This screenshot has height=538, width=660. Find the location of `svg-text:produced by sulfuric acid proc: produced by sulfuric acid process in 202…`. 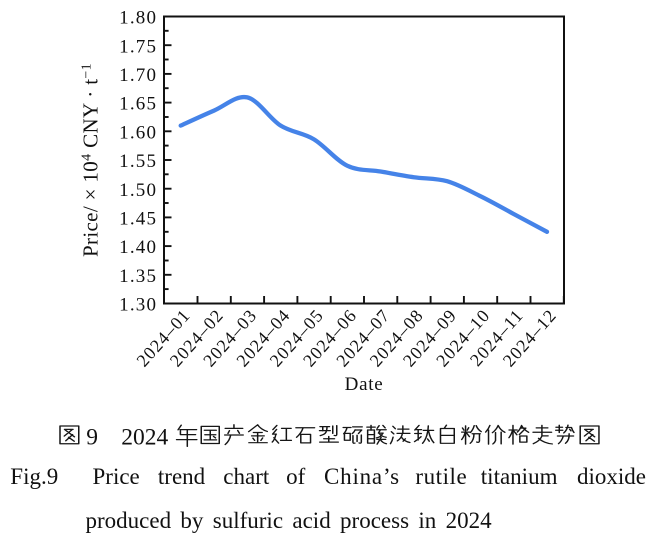

svg-text:produced by sulfuric acid proc: produced by sulfuric acid process in 202… is located at coordinates (289, 520).